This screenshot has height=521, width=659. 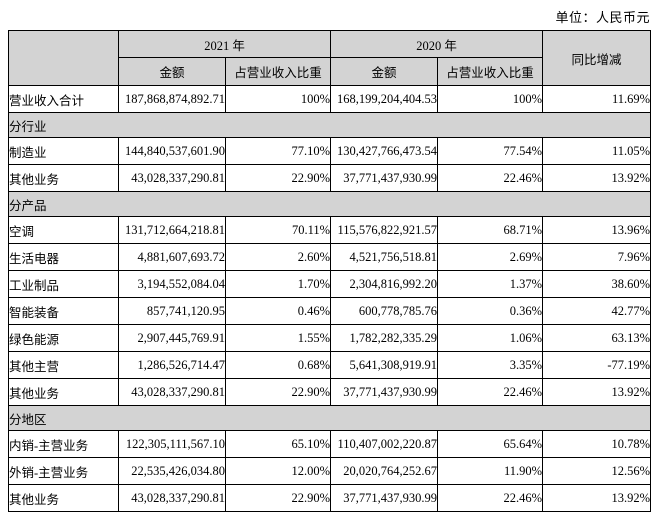 What do you see at coordinates (384, 444) in the screenshot?
I see `amount-2020-cell: 110,407,002,220.87` at bounding box center [384, 444].